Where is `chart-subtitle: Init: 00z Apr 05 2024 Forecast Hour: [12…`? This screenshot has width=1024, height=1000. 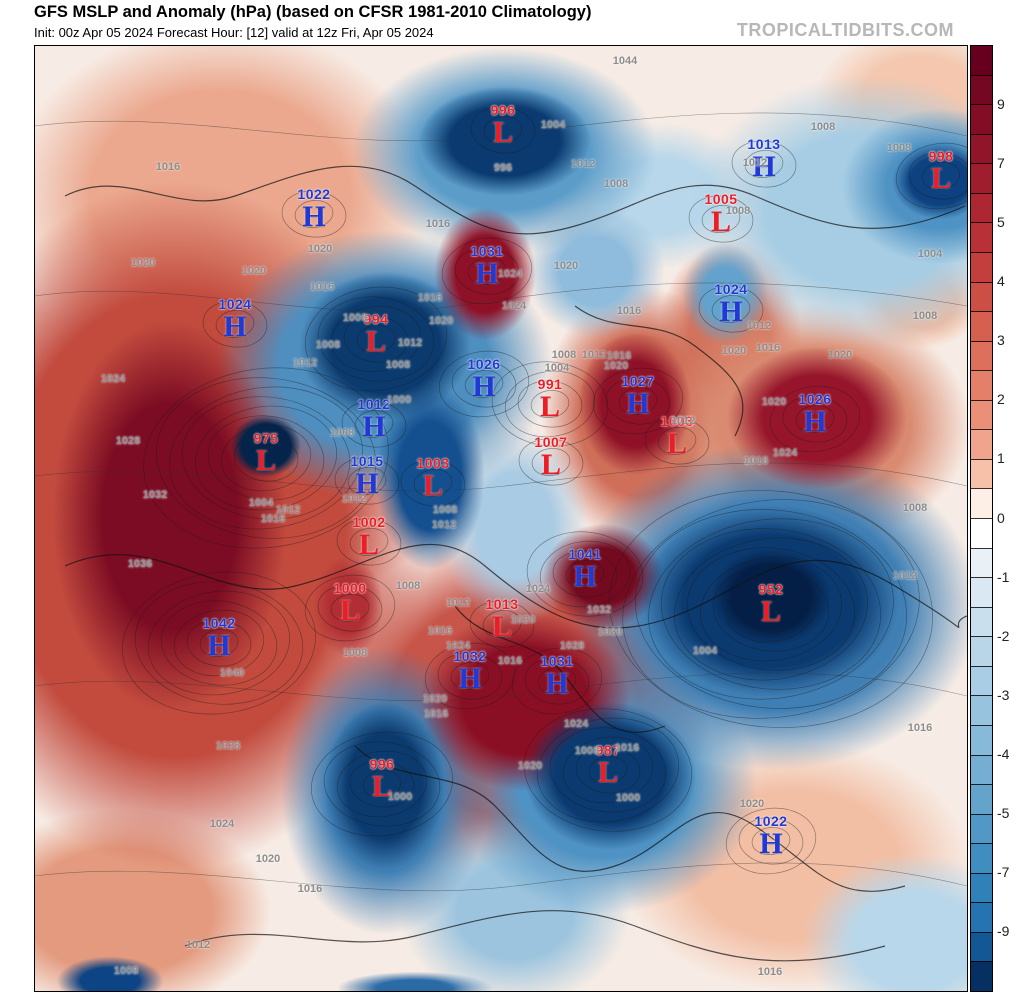 chart-subtitle: Init: 00z Apr 05 2024 Forecast Hour: [12… is located at coordinates (234, 32).